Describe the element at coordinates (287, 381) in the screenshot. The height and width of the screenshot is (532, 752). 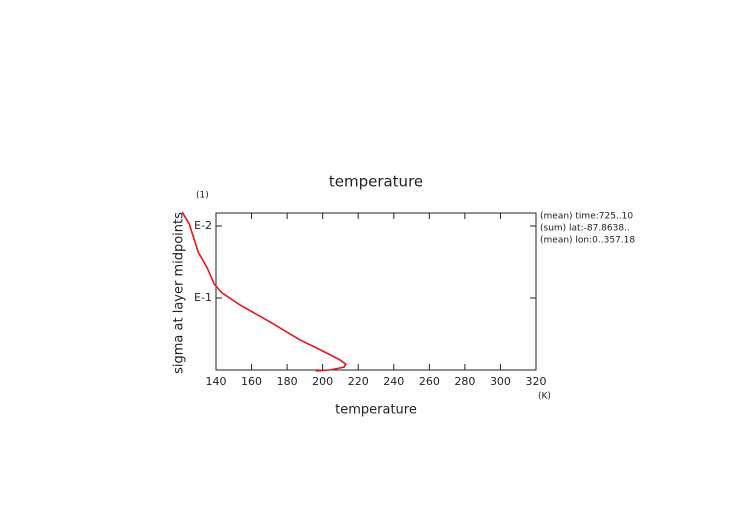
I see `x-tick-label: 180` at that location.